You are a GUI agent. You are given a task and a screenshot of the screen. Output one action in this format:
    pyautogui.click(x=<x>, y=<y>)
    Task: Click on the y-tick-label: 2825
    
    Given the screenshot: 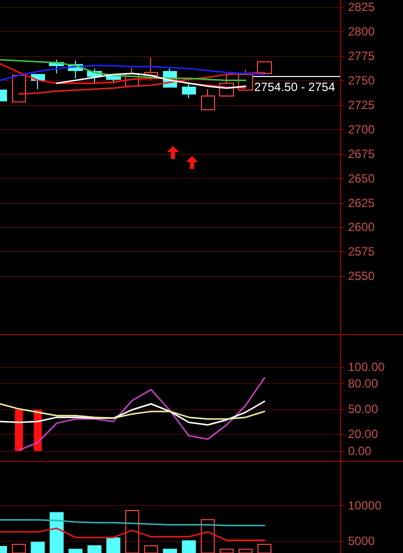 What is the action you would take?
    pyautogui.click(x=362, y=7)
    